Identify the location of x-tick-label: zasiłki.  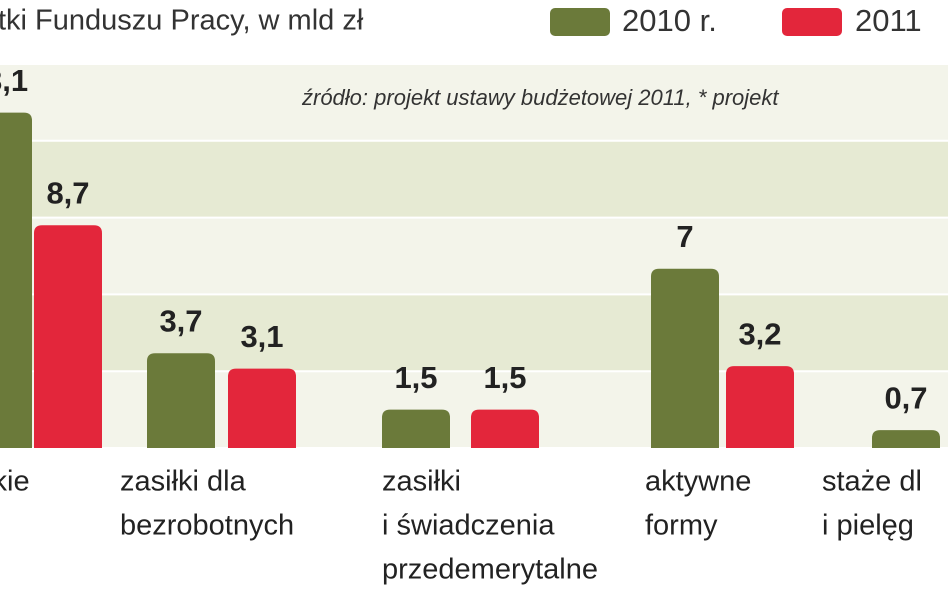
(421, 482).